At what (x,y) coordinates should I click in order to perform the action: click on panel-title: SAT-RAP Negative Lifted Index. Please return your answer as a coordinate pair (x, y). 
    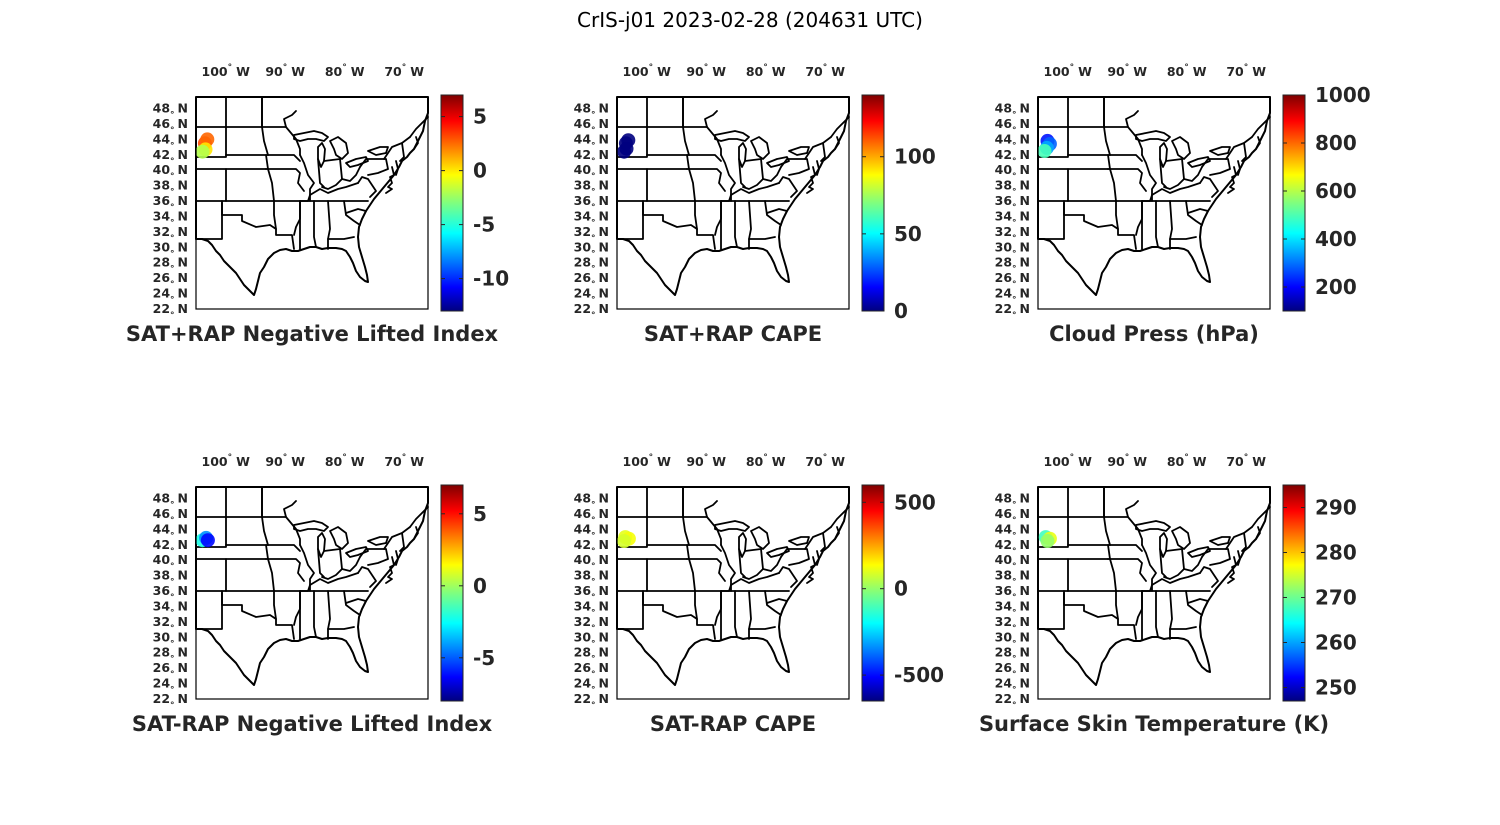
    Looking at the image, I should click on (312, 724).